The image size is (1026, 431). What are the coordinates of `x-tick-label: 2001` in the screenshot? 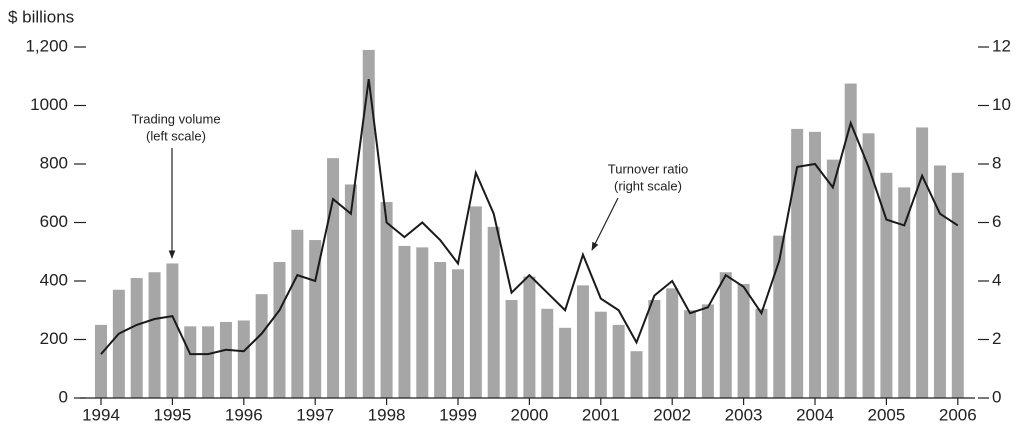 It's located at (601, 414).